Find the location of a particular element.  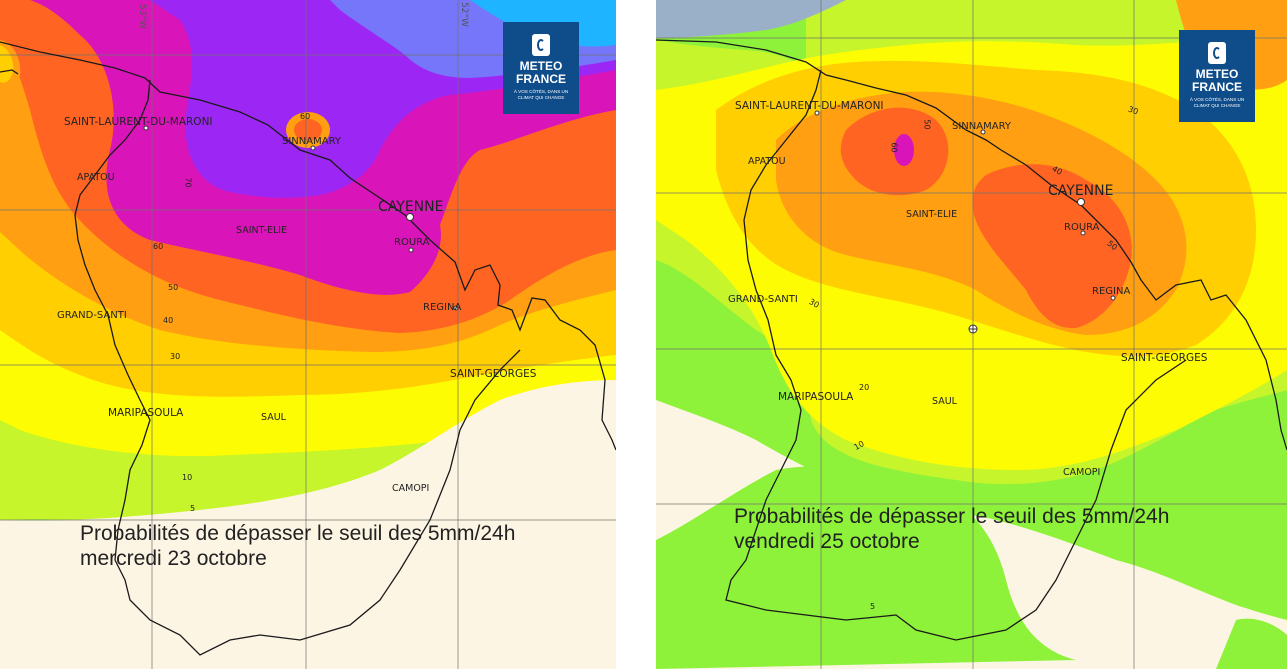

town-markers is located at coordinates (301, 218).